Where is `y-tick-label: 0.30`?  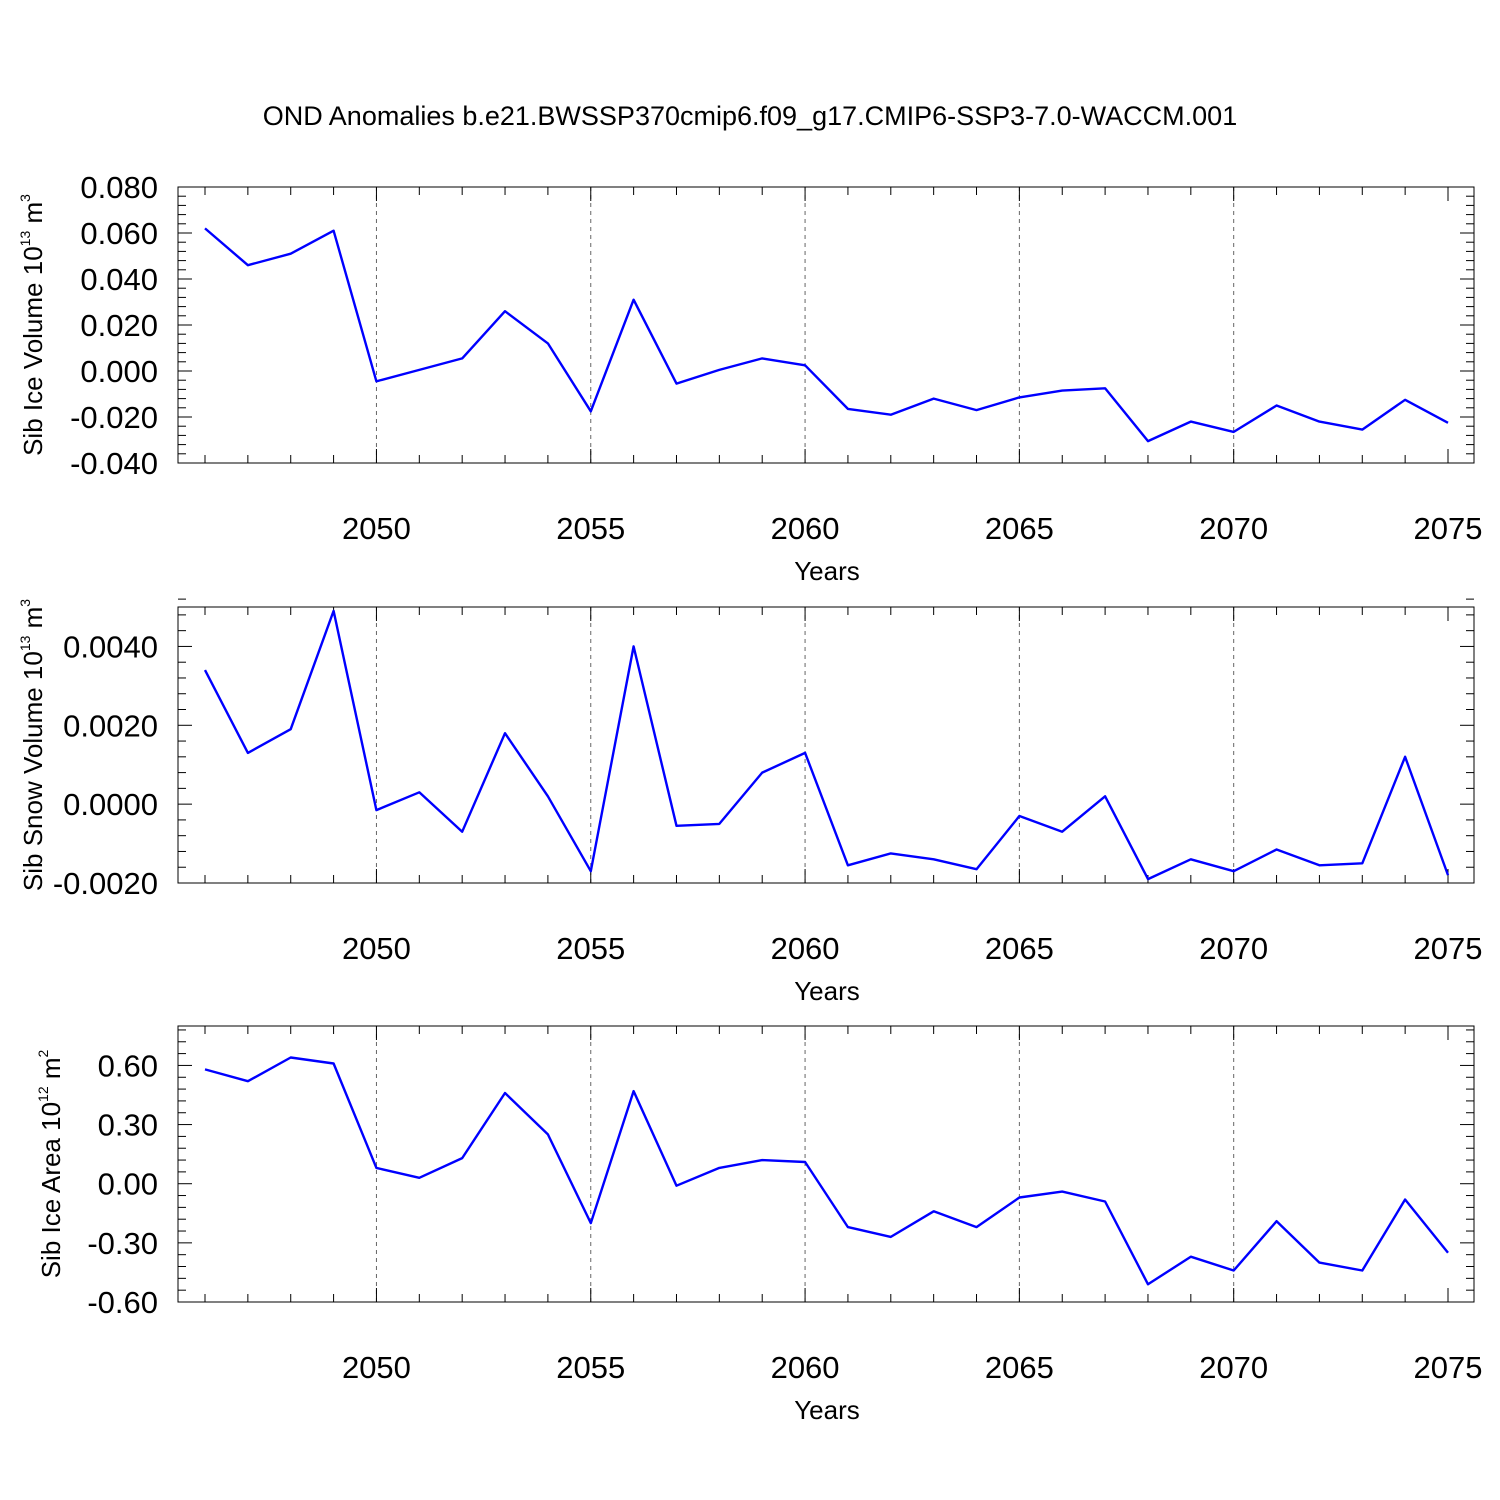 y-tick-label: 0.30 is located at coordinates (128, 1125).